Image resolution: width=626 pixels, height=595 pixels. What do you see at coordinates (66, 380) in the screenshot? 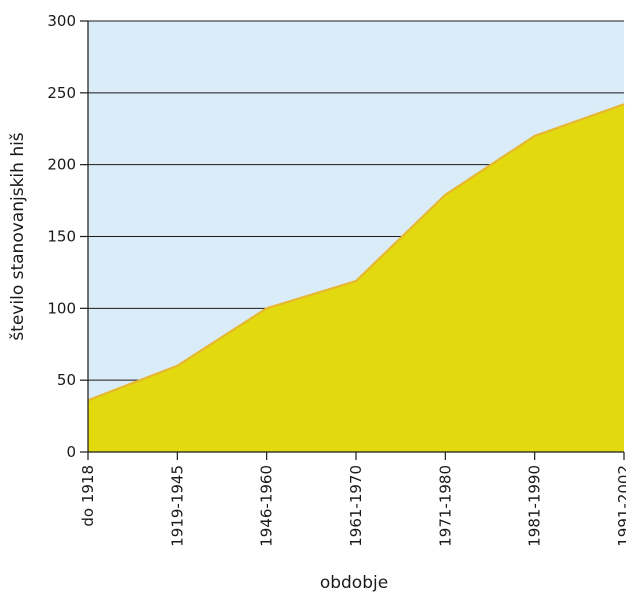
I see `y-tick-label-50: 50` at bounding box center [66, 380].